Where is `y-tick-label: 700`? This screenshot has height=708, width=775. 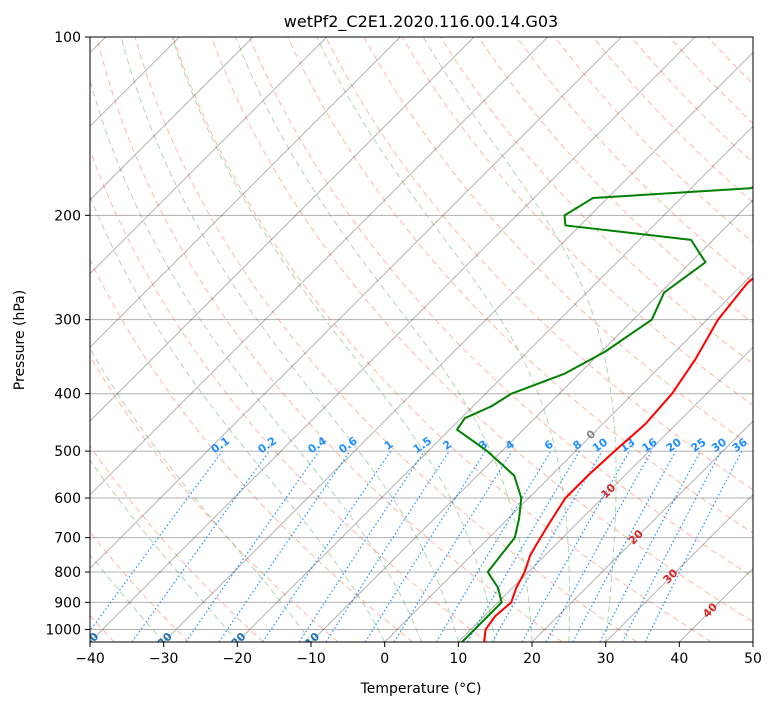 y-tick-label: 700 is located at coordinates (67, 539).